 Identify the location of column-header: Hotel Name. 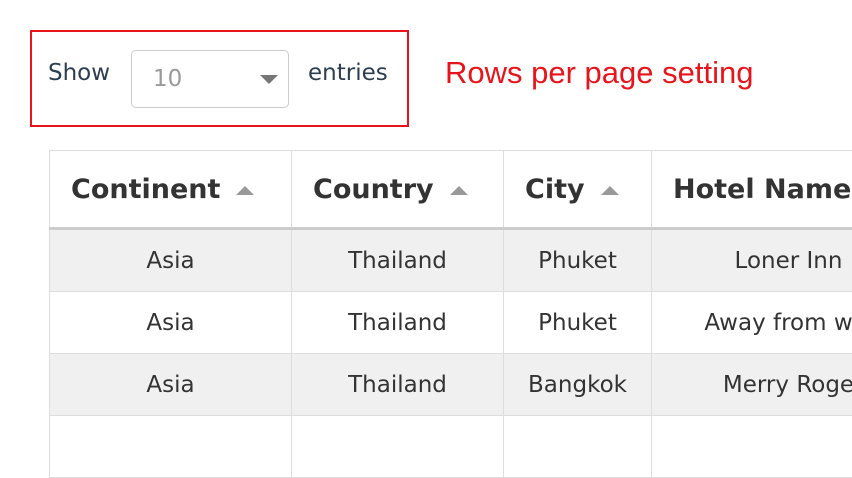
(752, 190).